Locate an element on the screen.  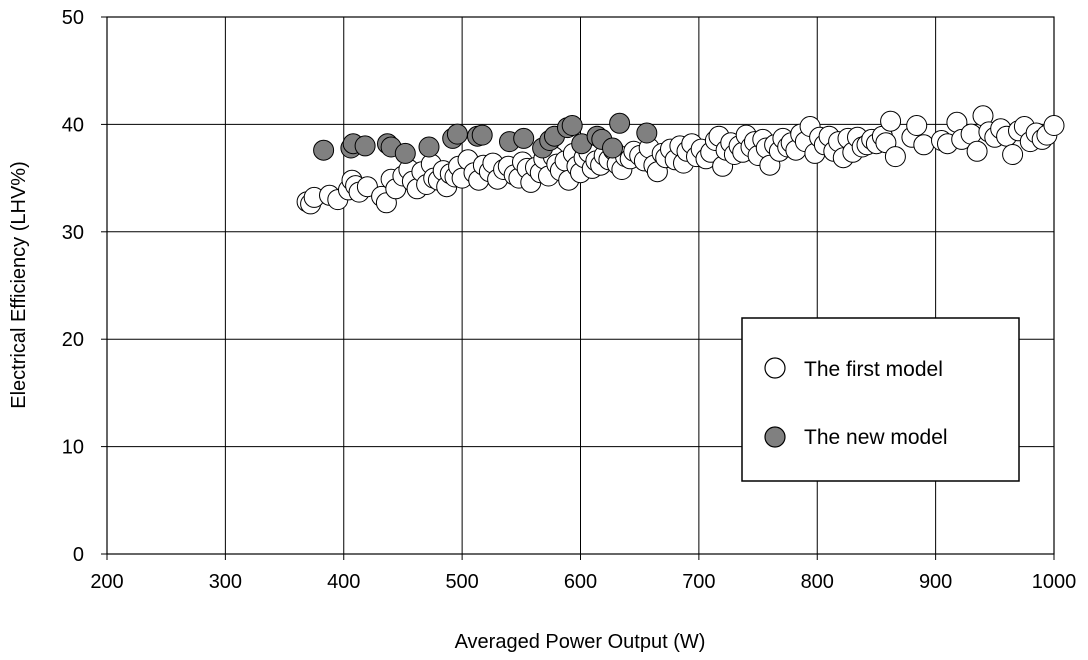
y-tick-label: 0 is located at coordinates (78, 555).